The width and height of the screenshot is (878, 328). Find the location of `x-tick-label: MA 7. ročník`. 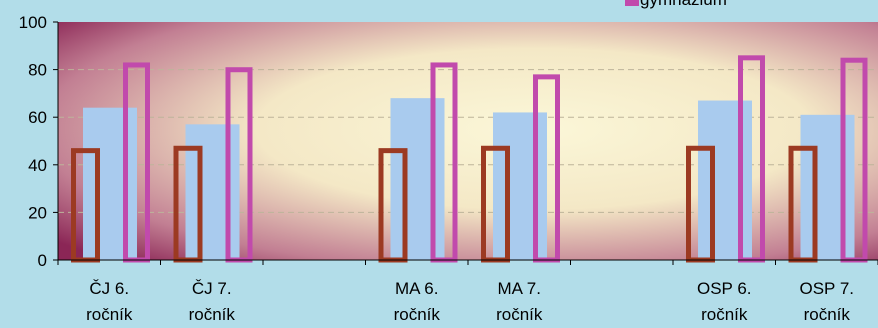

x-tick-label: MA 7. ročník is located at coordinates (519, 301).